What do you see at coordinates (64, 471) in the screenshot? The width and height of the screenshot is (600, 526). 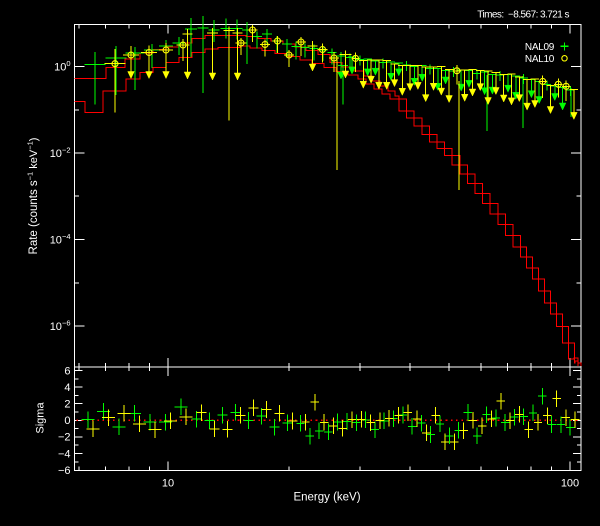 I see `svg-text: −6` at bounding box center [64, 471].